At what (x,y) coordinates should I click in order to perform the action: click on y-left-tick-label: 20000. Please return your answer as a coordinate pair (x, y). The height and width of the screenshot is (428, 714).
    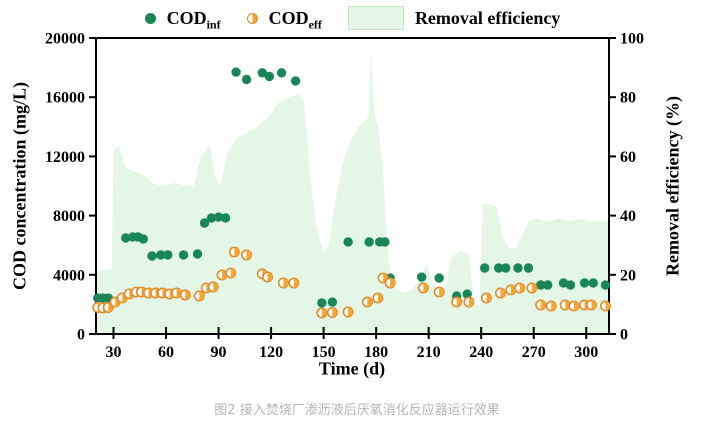
    Looking at the image, I should click on (65, 39).